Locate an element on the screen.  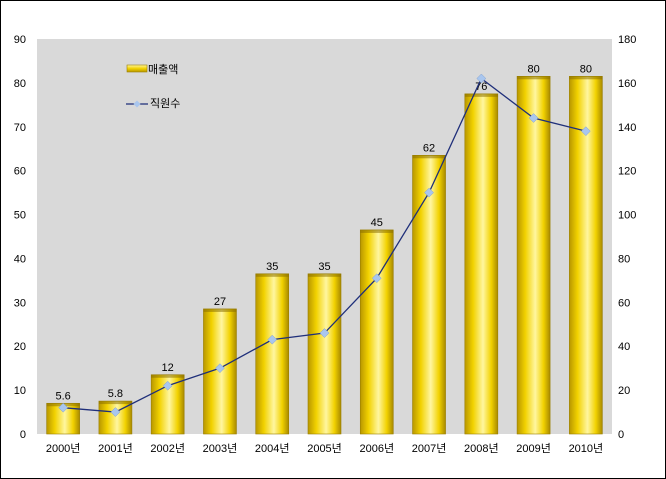
legend-label-line: 직원수 is located at coordinates (165, 103).